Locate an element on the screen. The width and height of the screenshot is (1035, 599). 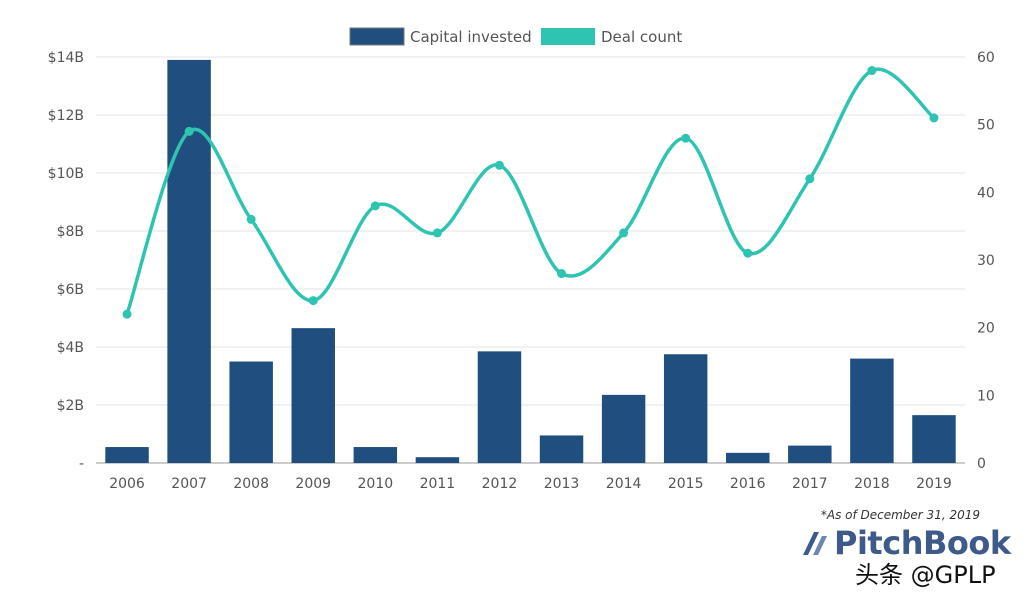
legend-label-capital-invested: Capital invested is located at coordinates (471, 37).